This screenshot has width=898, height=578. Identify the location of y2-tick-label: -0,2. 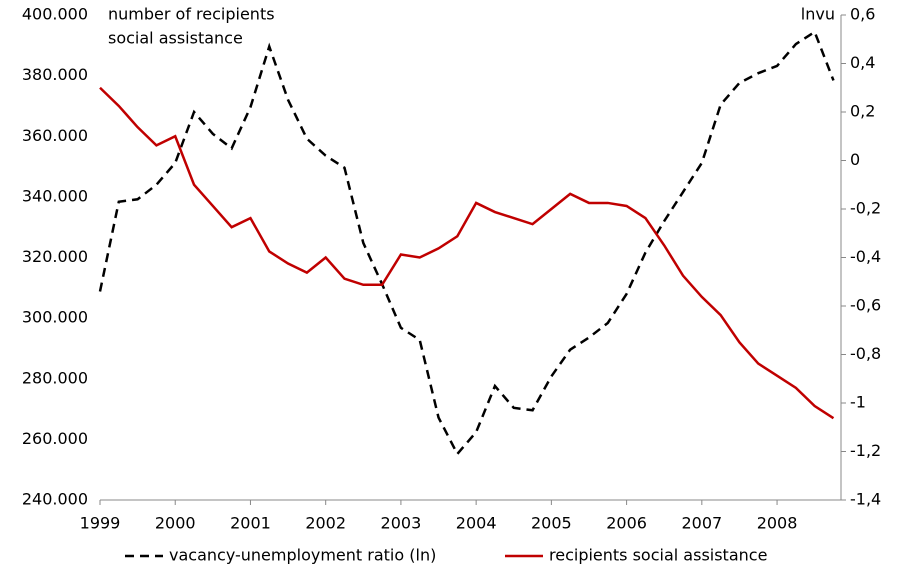
(865, 208).